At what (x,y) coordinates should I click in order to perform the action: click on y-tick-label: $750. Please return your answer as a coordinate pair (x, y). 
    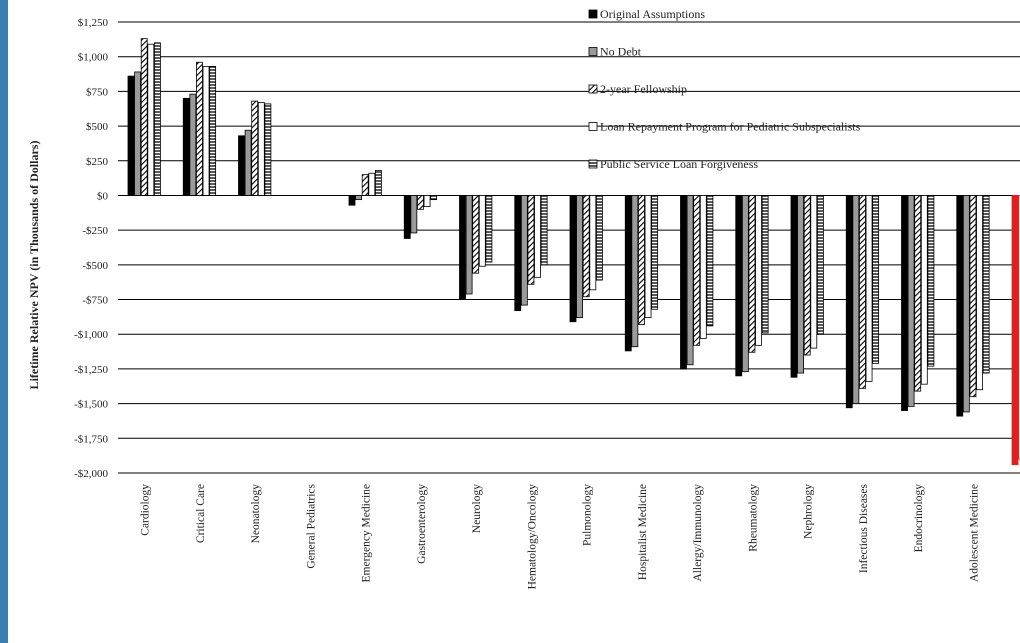
    Looking at the image, I should click on (97, 92).